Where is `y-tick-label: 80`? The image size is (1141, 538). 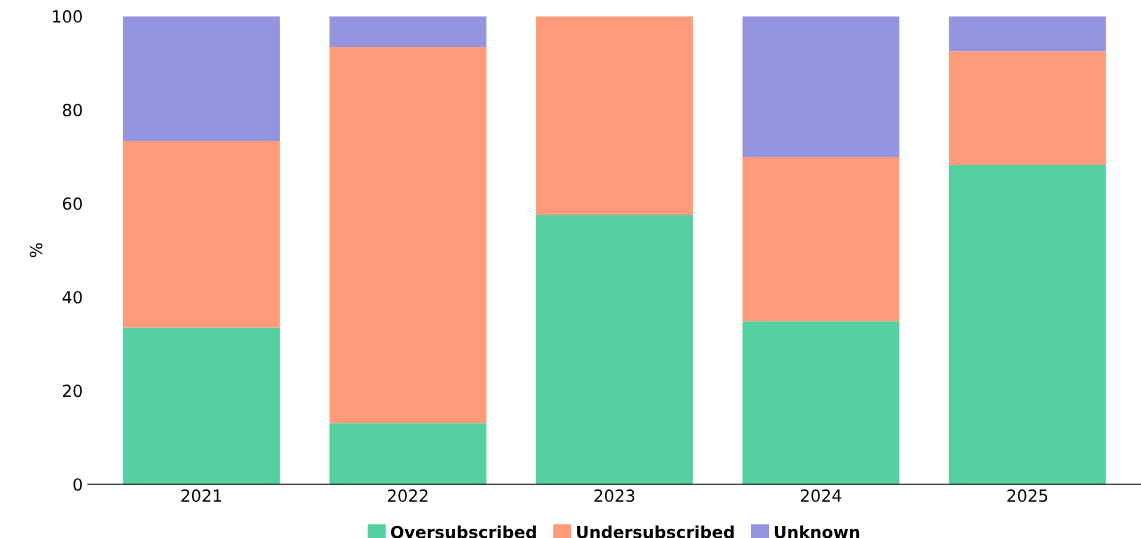
y-tick-label: 80 is located at coordinates (72, 110).